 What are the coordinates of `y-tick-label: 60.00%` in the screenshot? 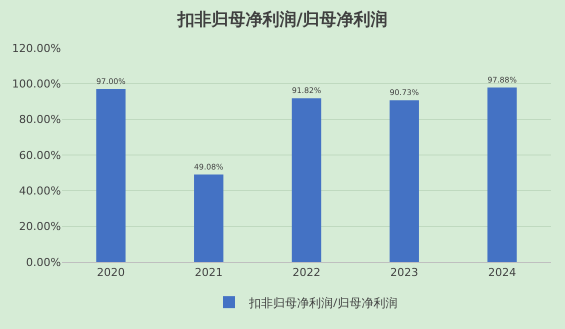 It's located at (40, 155).